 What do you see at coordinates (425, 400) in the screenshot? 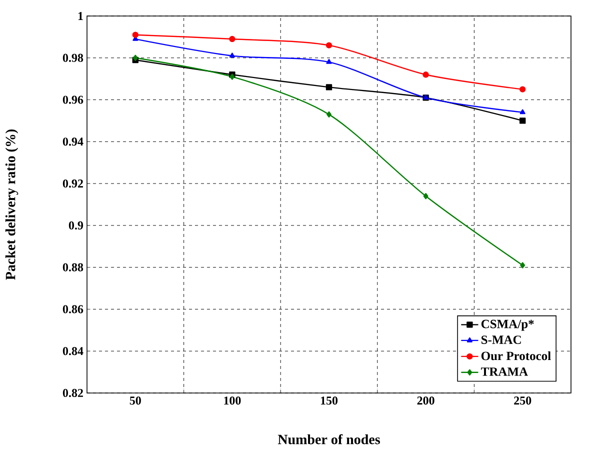
I see `x-tick-label: 200` at bounding box center [425, 400].